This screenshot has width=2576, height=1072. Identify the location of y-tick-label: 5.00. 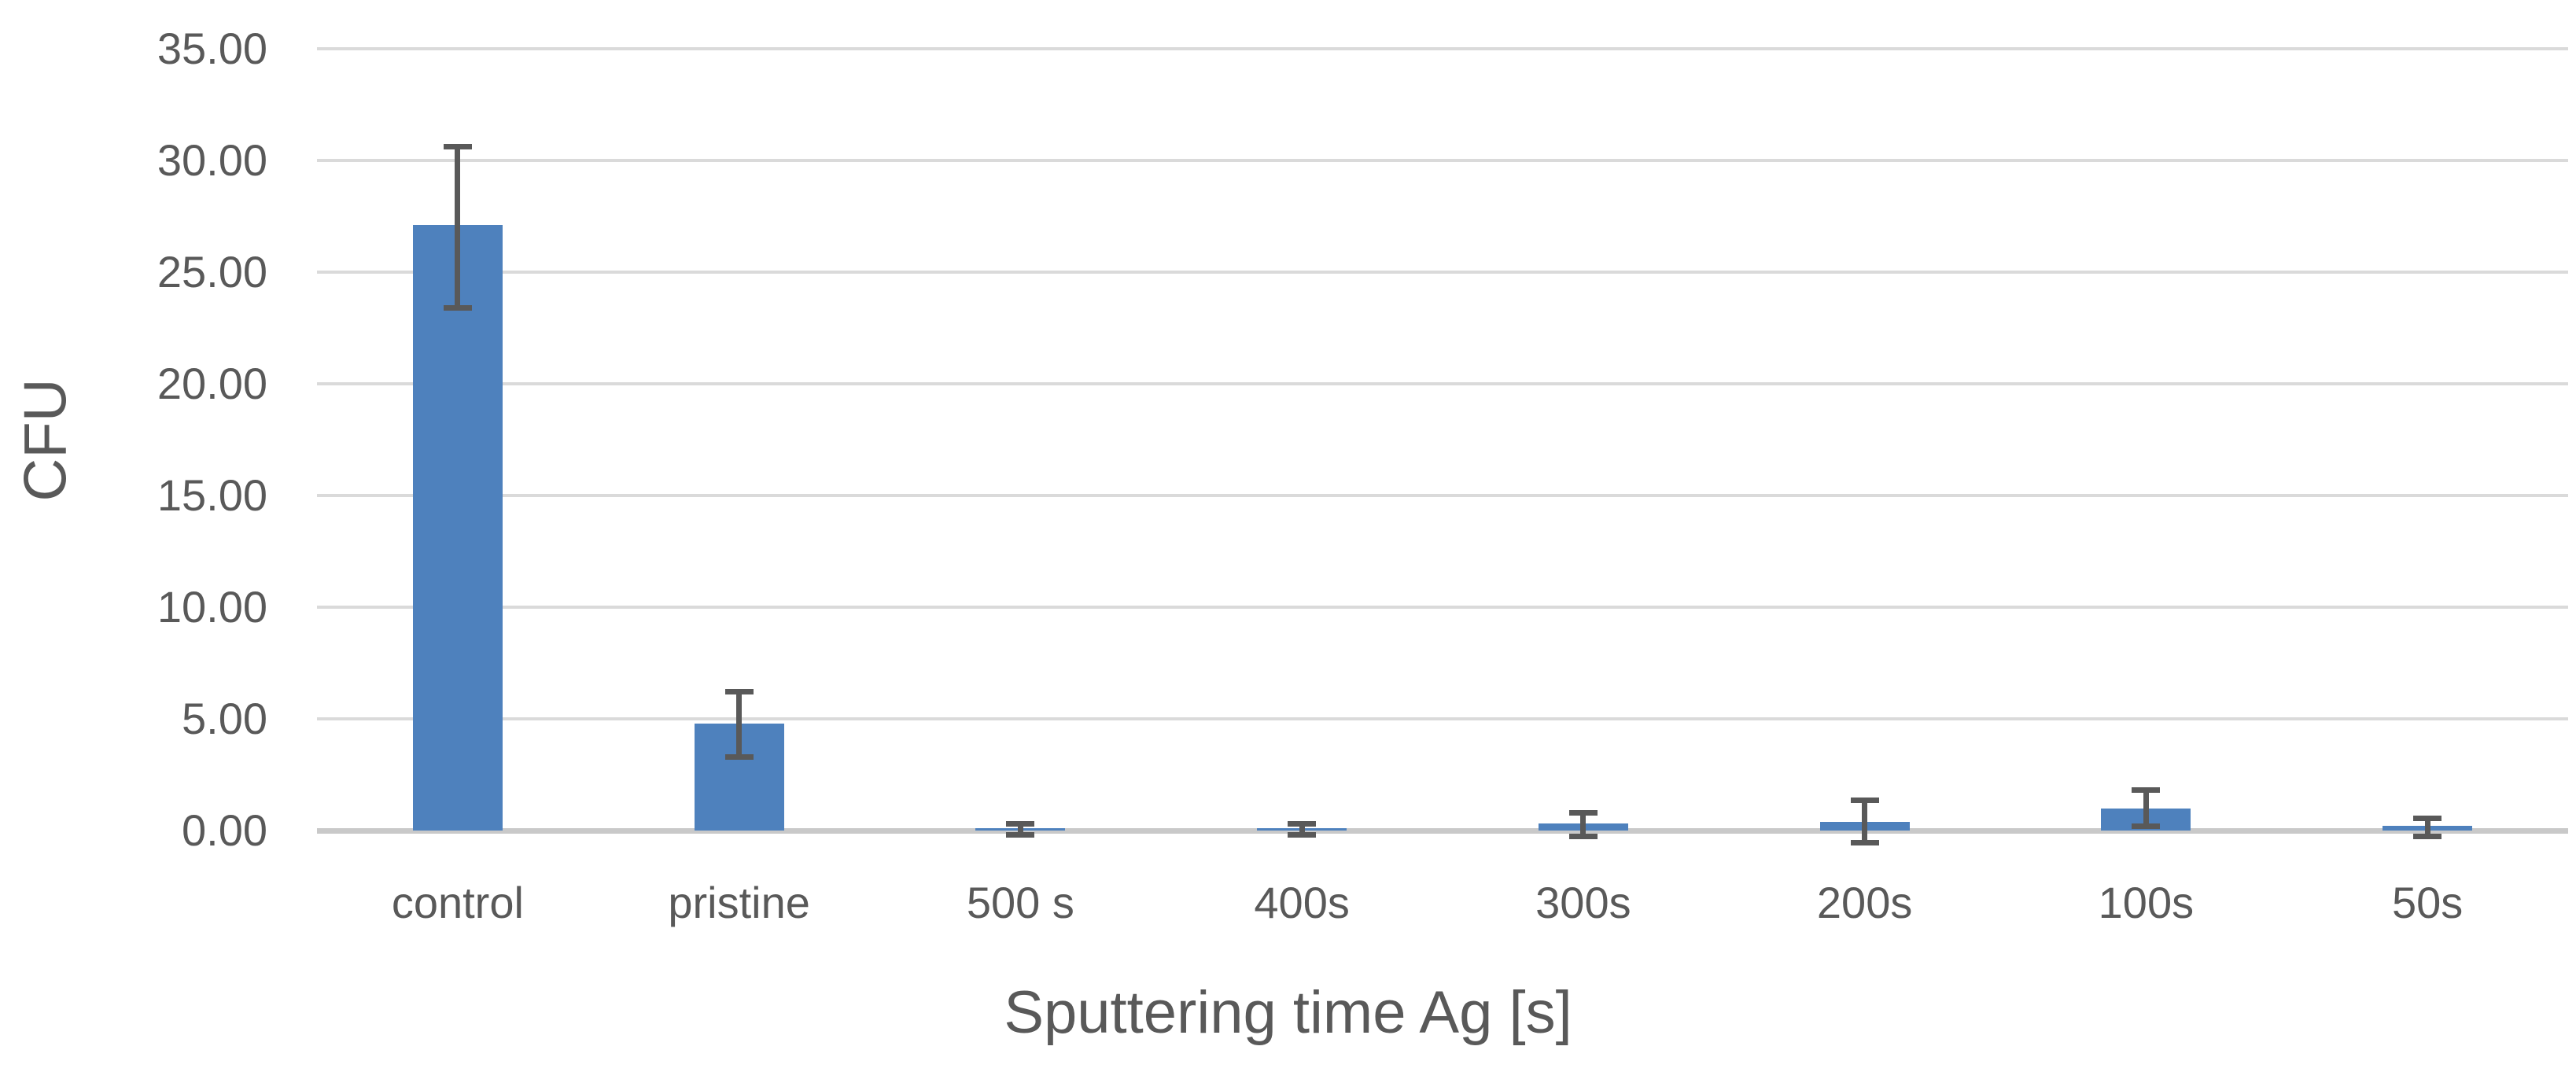
(224, 718).